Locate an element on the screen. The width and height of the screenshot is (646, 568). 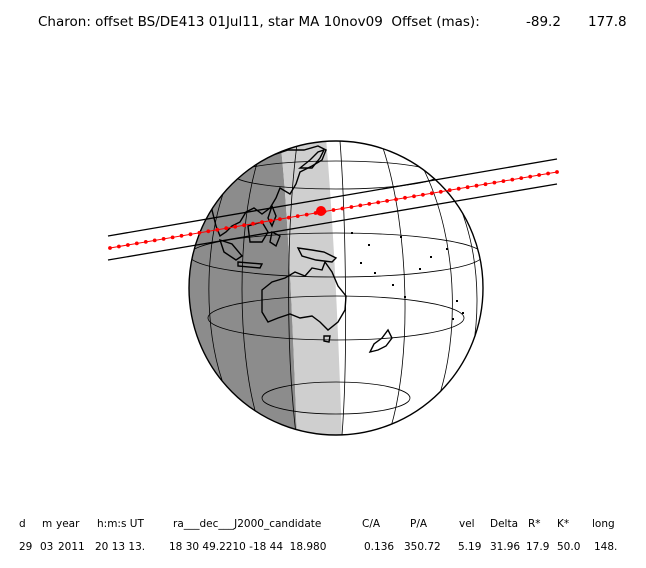
shadow-north-limit is located at coordinates (332, 197).